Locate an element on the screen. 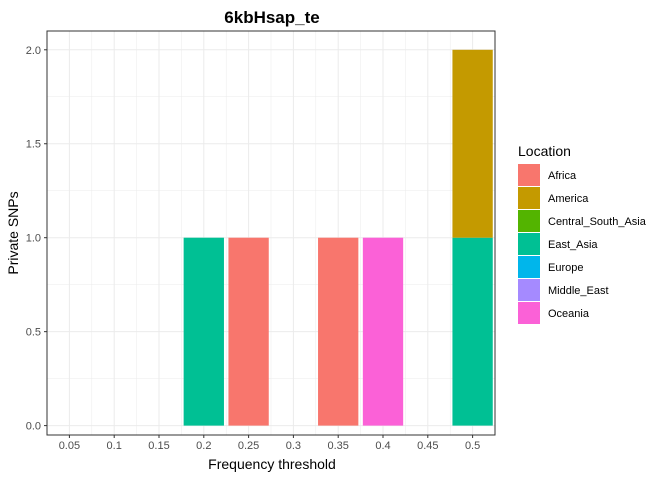 This screenshot has width=672, height=480. legend-key-oceania is located at coordinates (529, 313).